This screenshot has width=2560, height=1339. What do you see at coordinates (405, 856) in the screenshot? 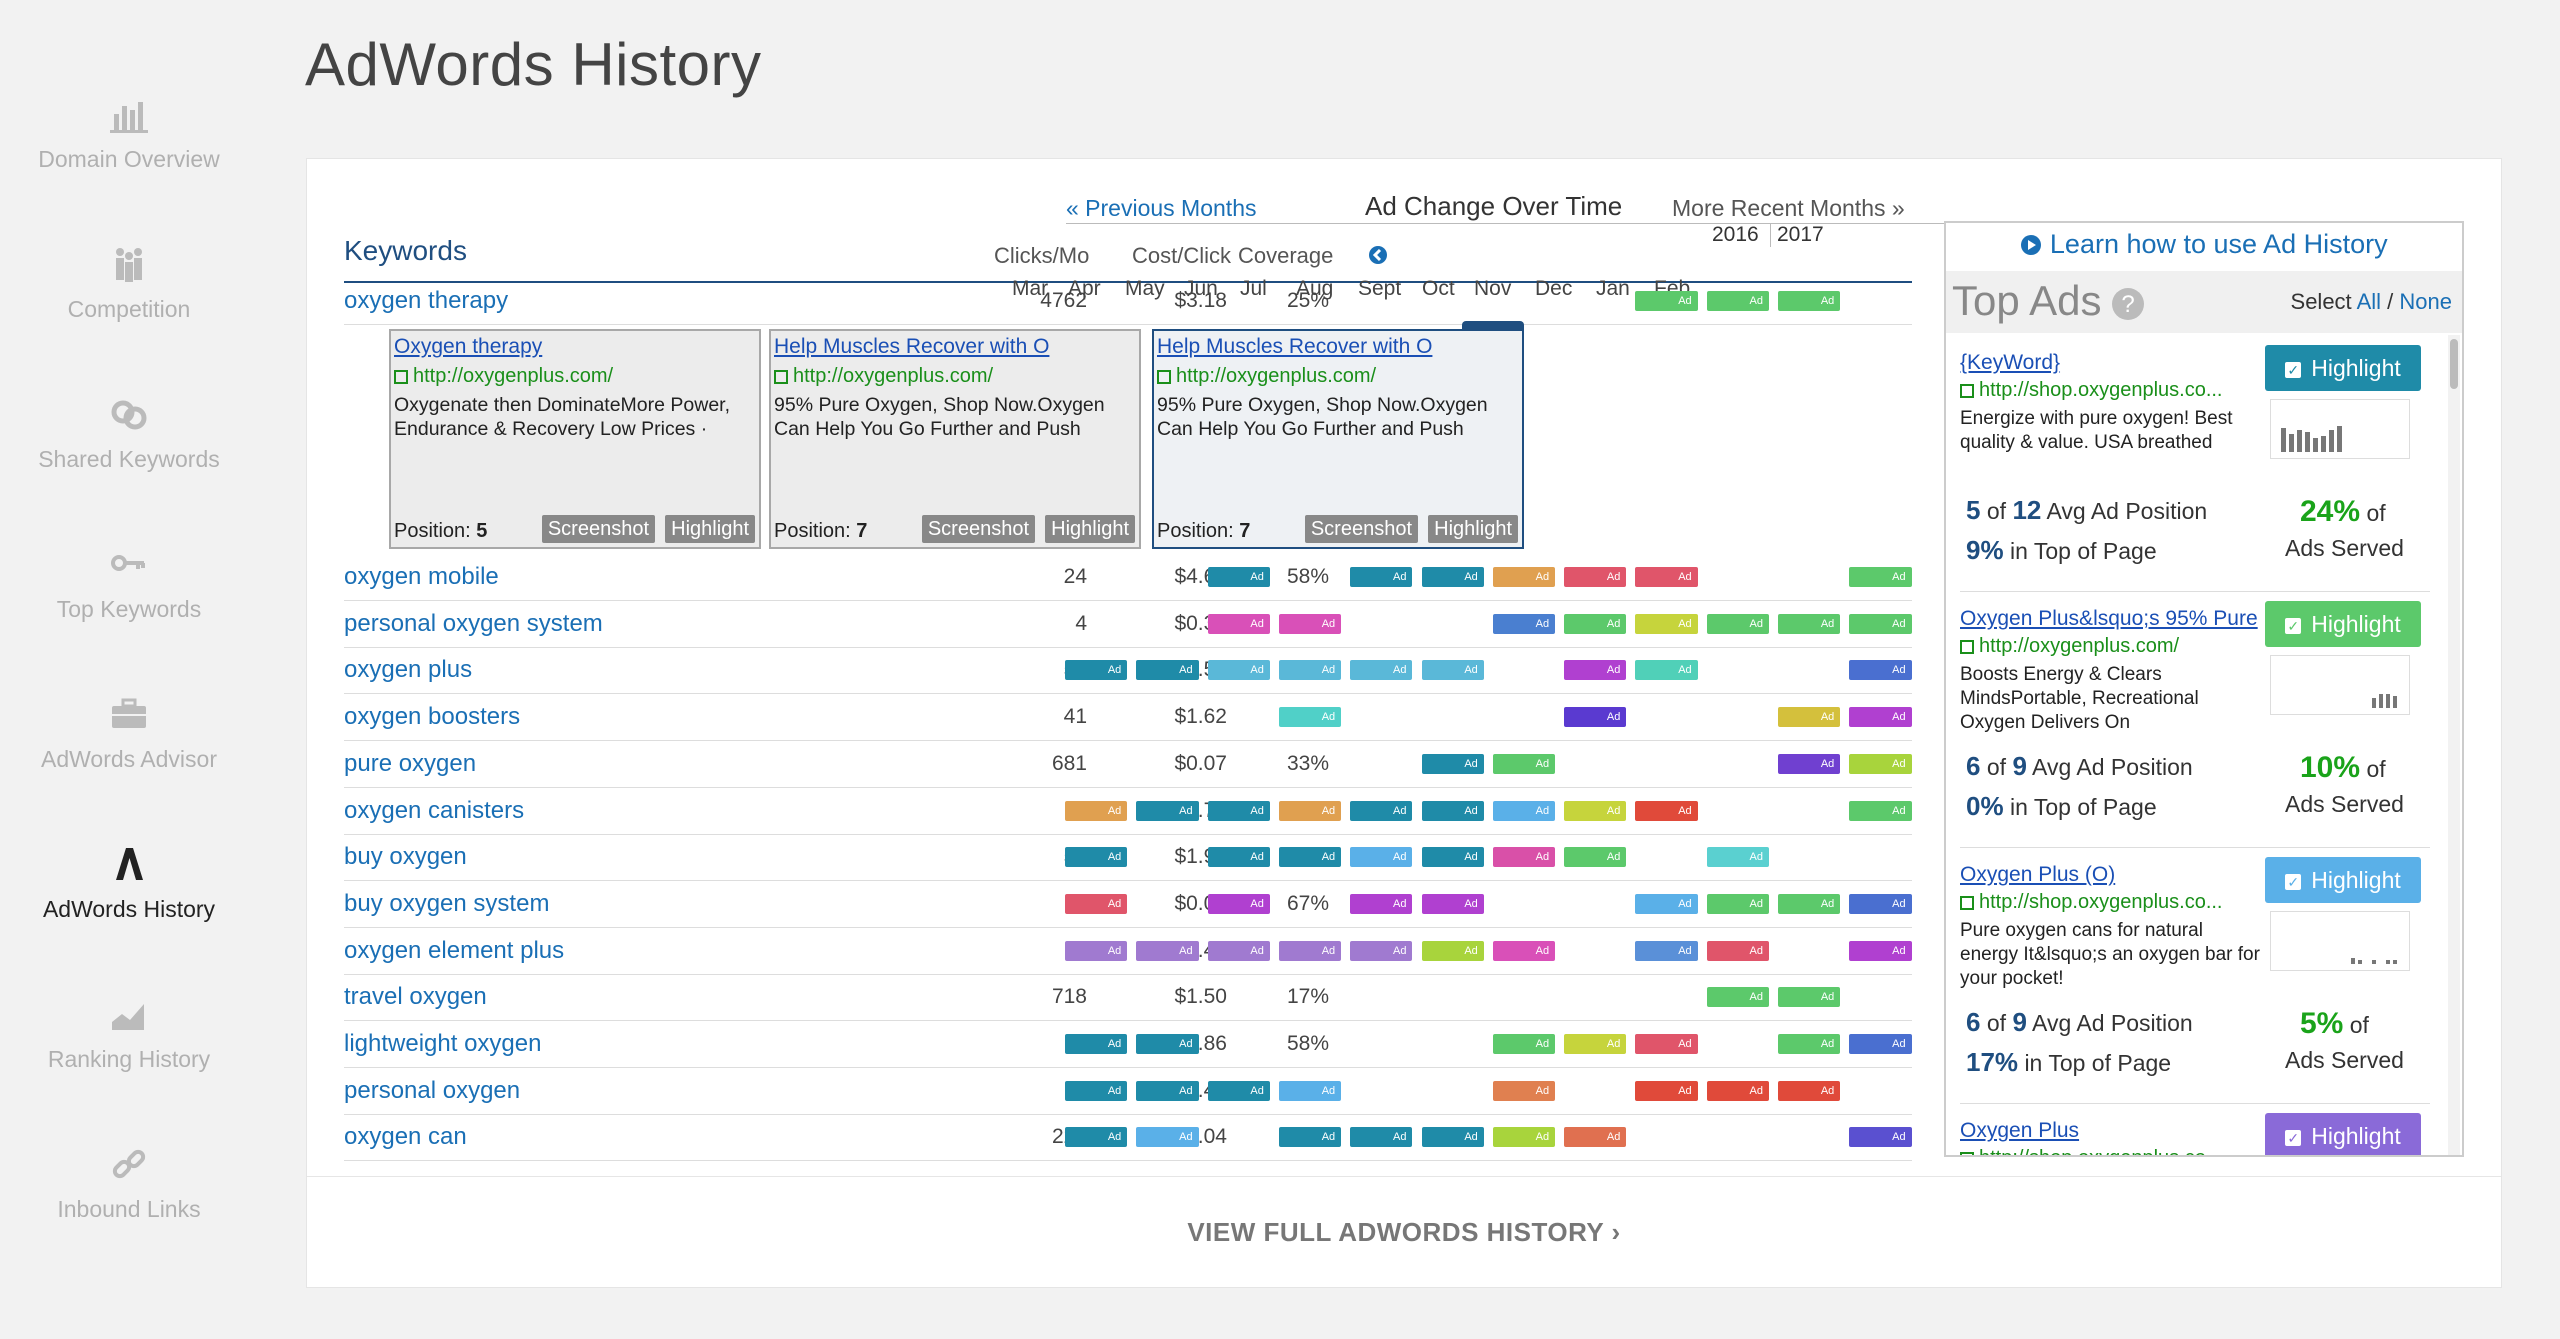
I see `keyword-link: buy oxygen` at bounding box center [405, 856].